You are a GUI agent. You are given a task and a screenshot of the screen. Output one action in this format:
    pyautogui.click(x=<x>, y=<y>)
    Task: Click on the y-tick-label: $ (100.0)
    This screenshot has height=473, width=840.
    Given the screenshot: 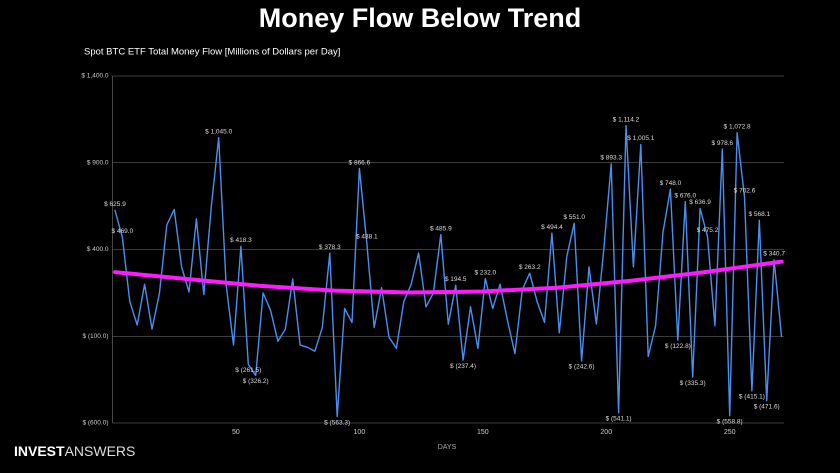 What is the action you would take?
    pyautogui.click(x=95, y=336)
    